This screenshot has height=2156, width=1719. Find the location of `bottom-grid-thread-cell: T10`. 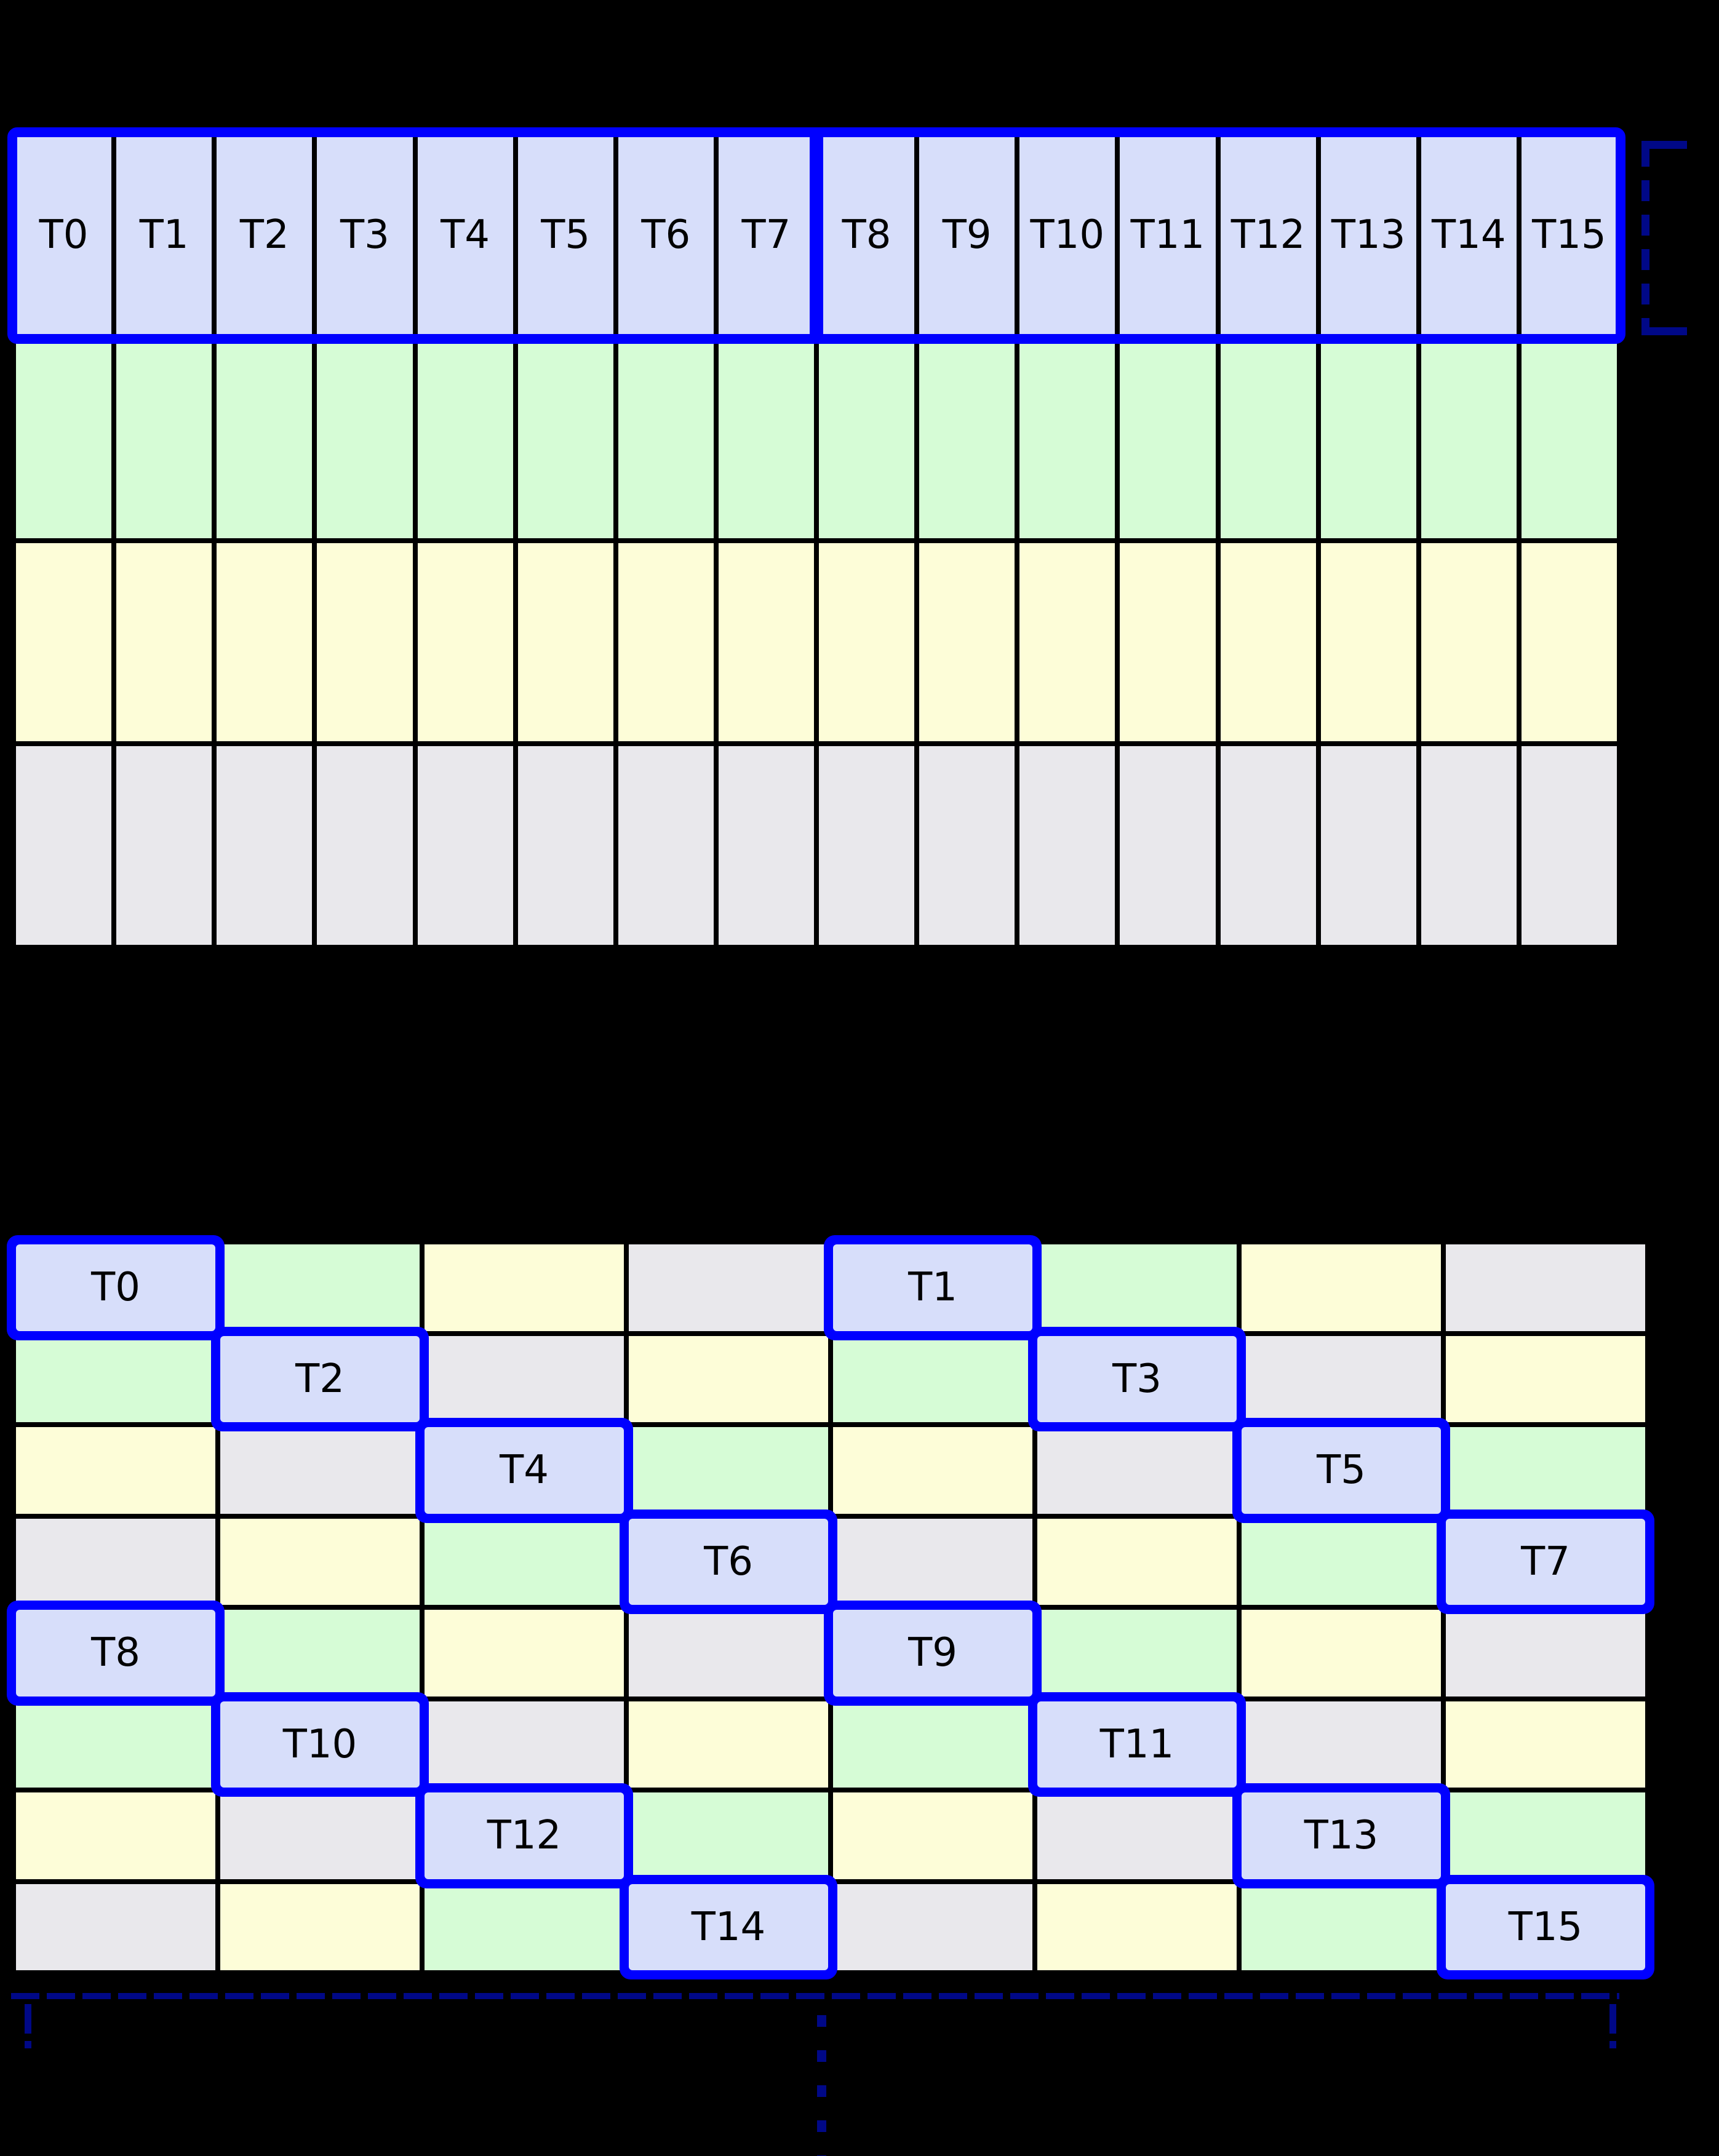

bottom-grid-thread-cell: T10 is located at coordinates (320, 1744).